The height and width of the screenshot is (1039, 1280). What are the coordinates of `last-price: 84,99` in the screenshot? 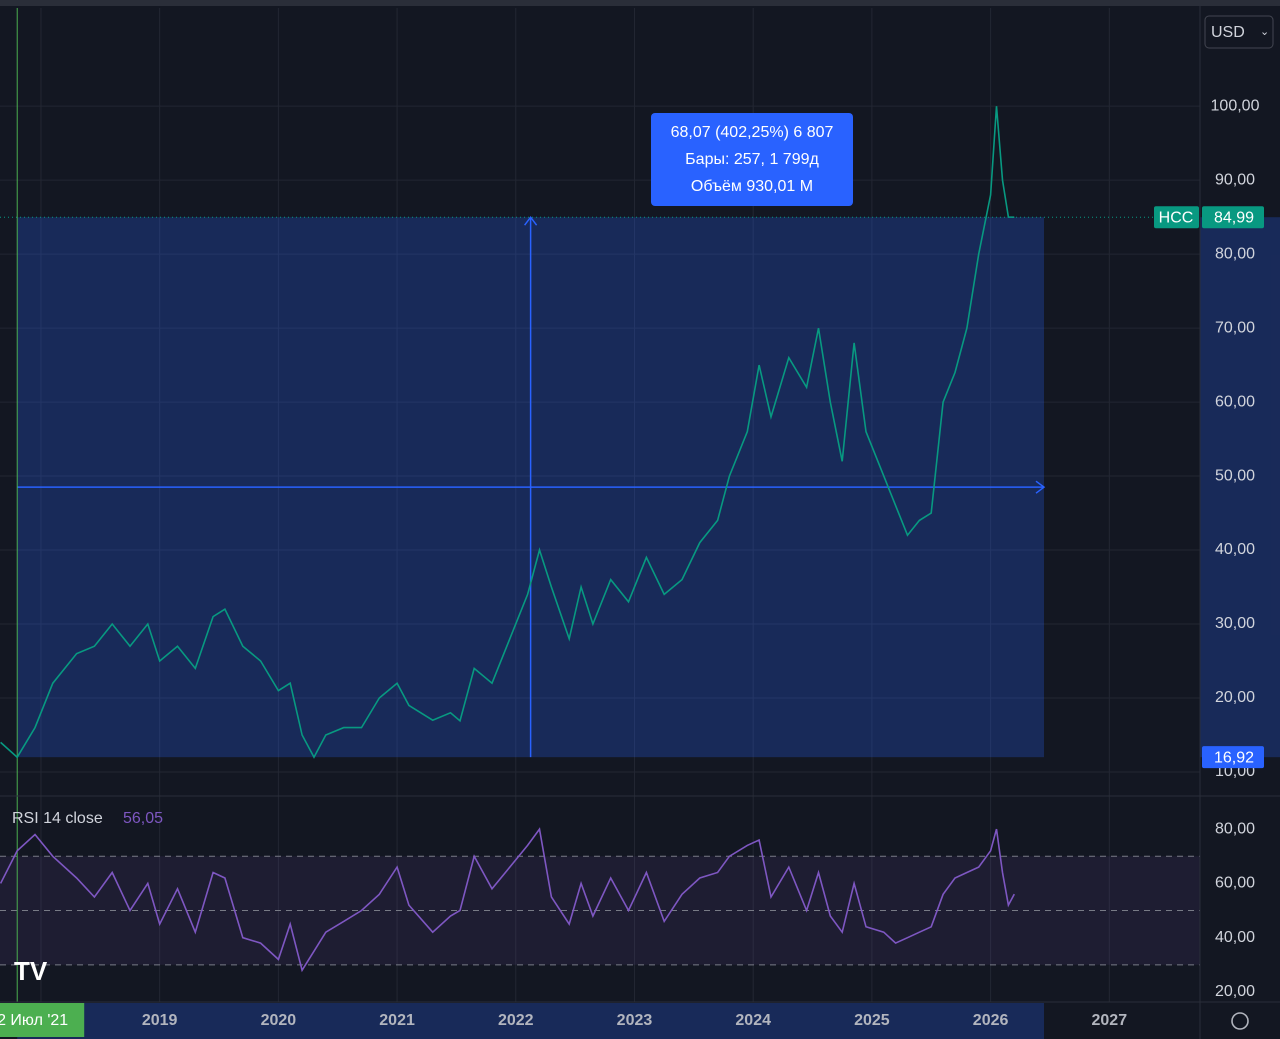 It's located at (1234, 217).